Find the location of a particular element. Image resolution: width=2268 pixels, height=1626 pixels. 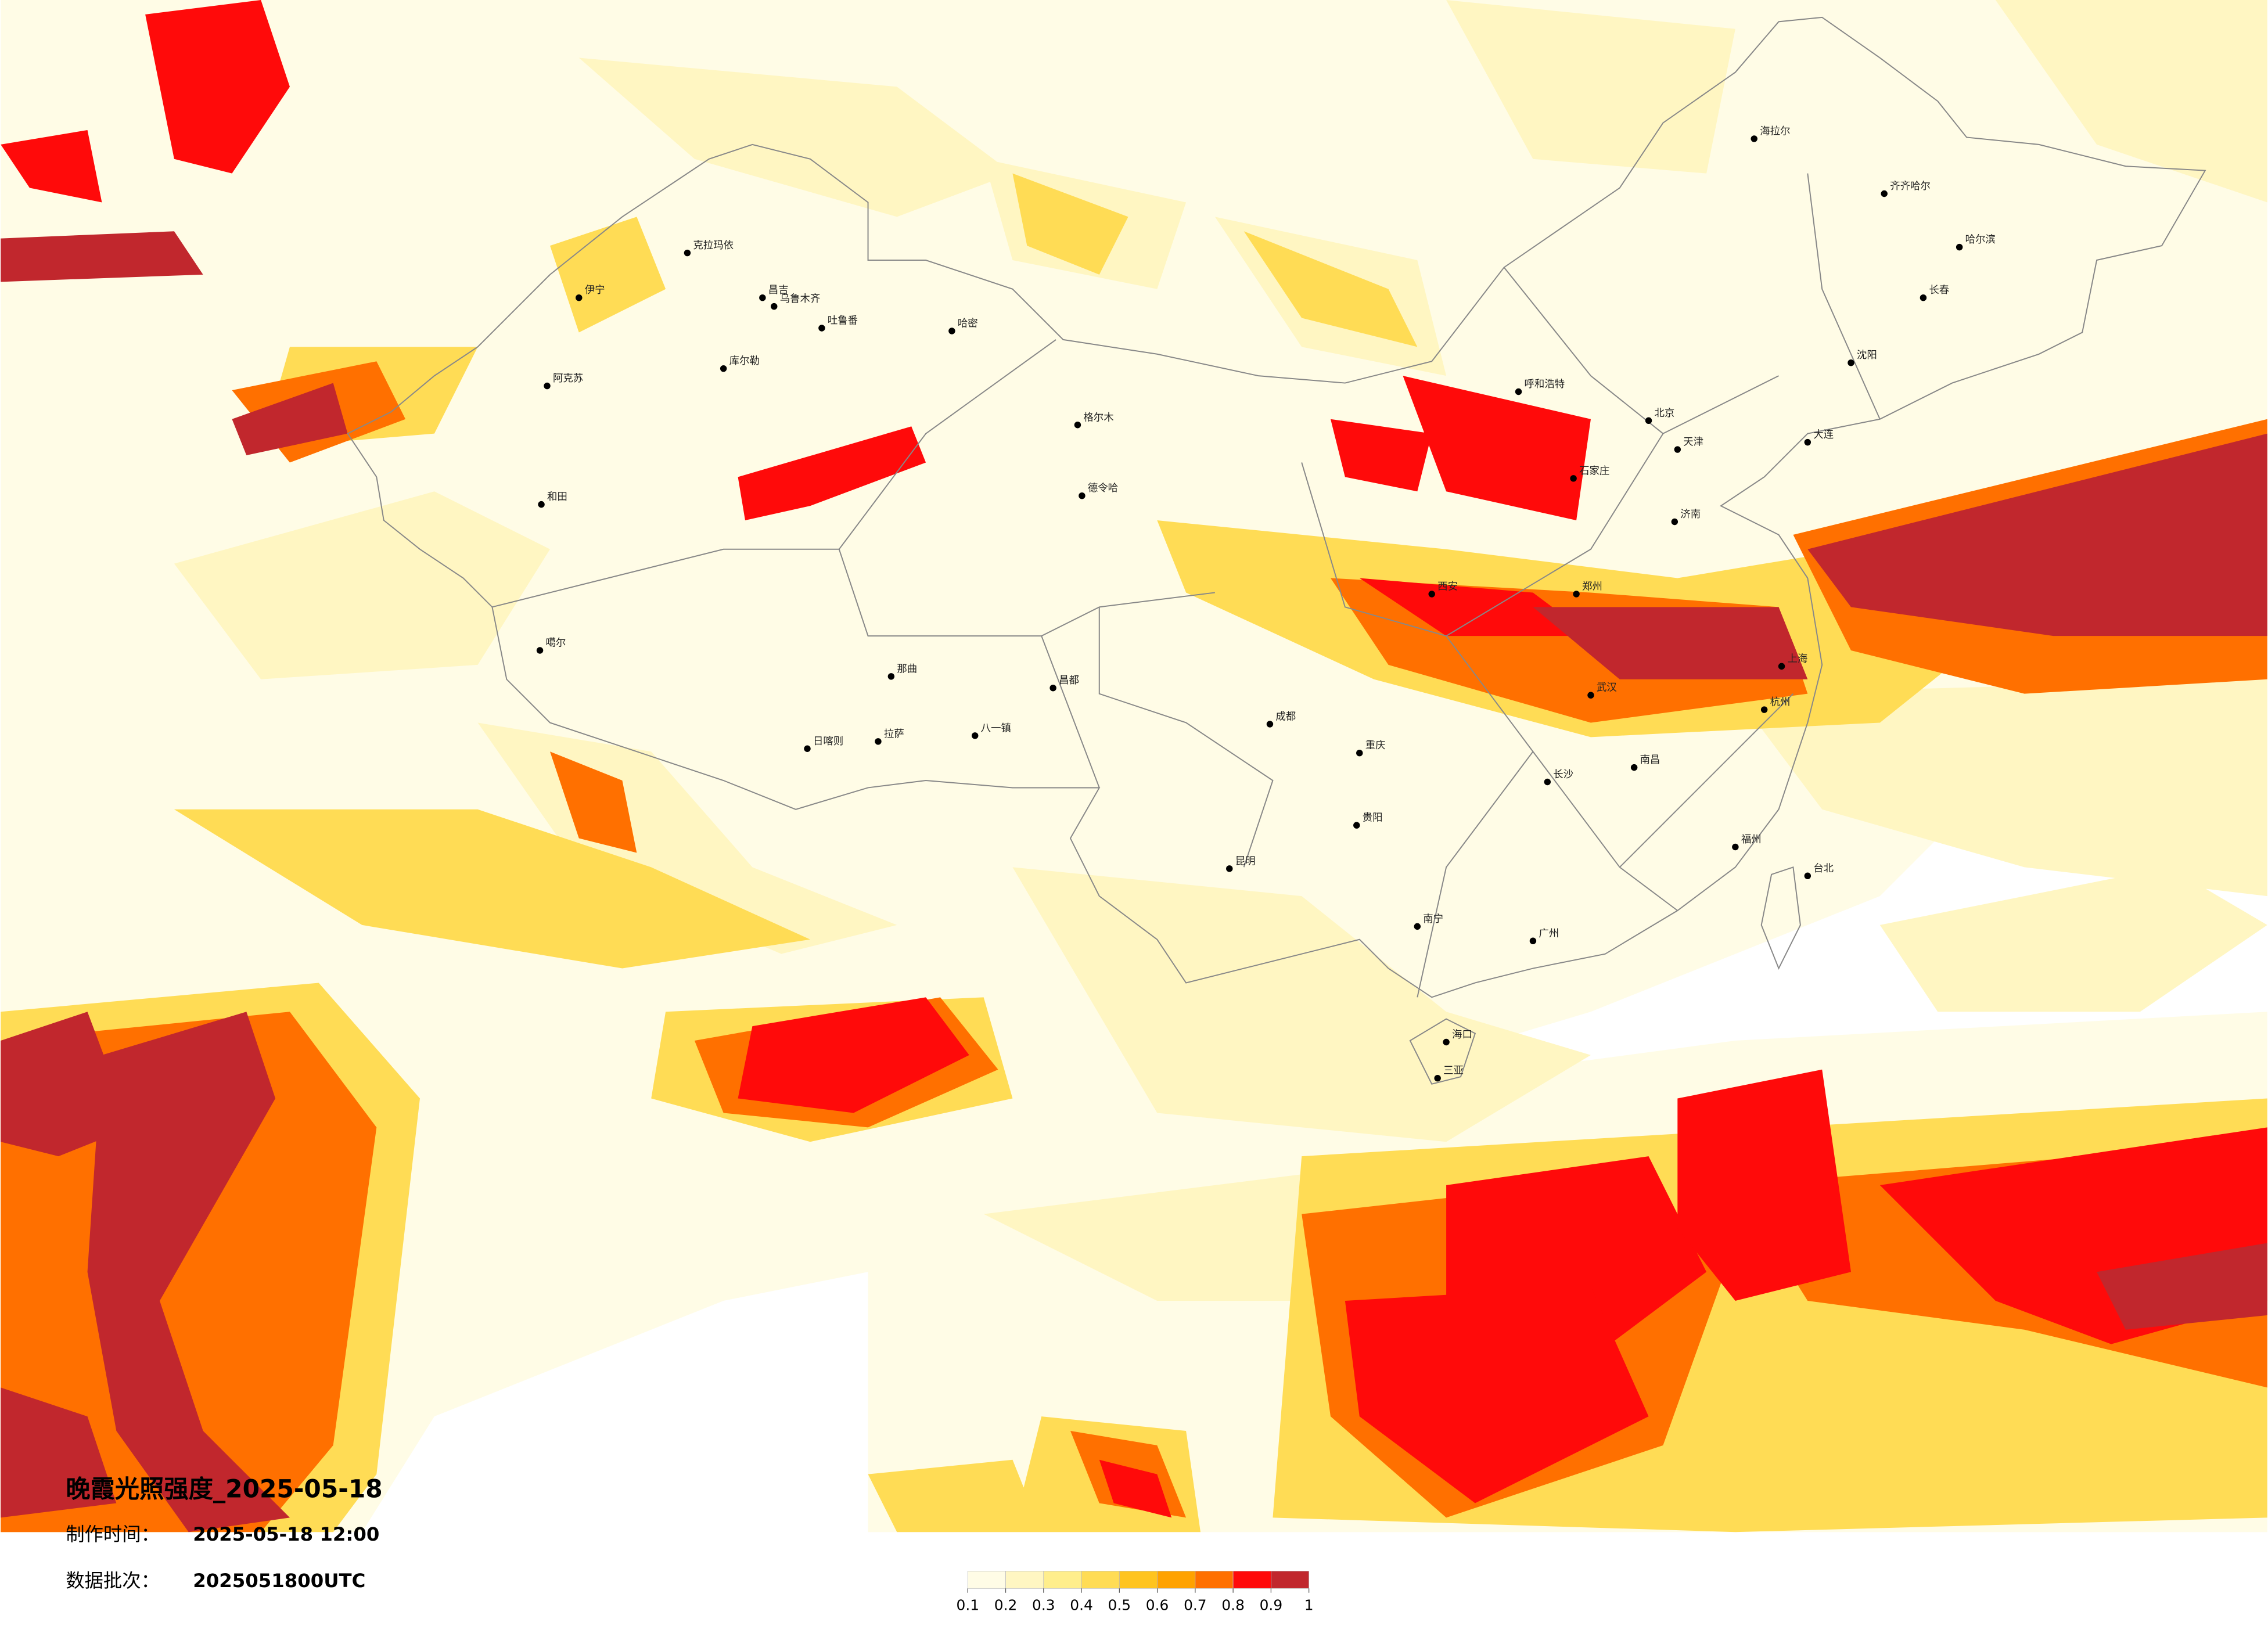

city-label: 吐鲁番 is located at coordinates (843, 321).